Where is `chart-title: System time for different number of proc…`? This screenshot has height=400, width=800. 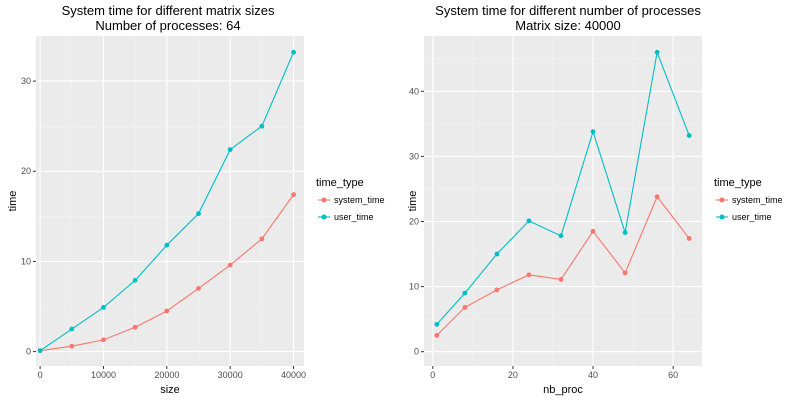
chart-title: System time for different number of proc… is located at coordinates (568, 10).